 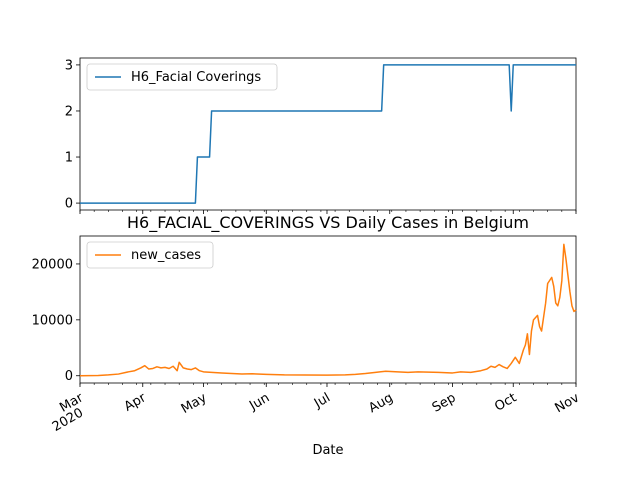 What do you see at coordinates (69, 65) in the screenshot?
I see `top-ytick-label: 3` at bounding box center [69, 65].